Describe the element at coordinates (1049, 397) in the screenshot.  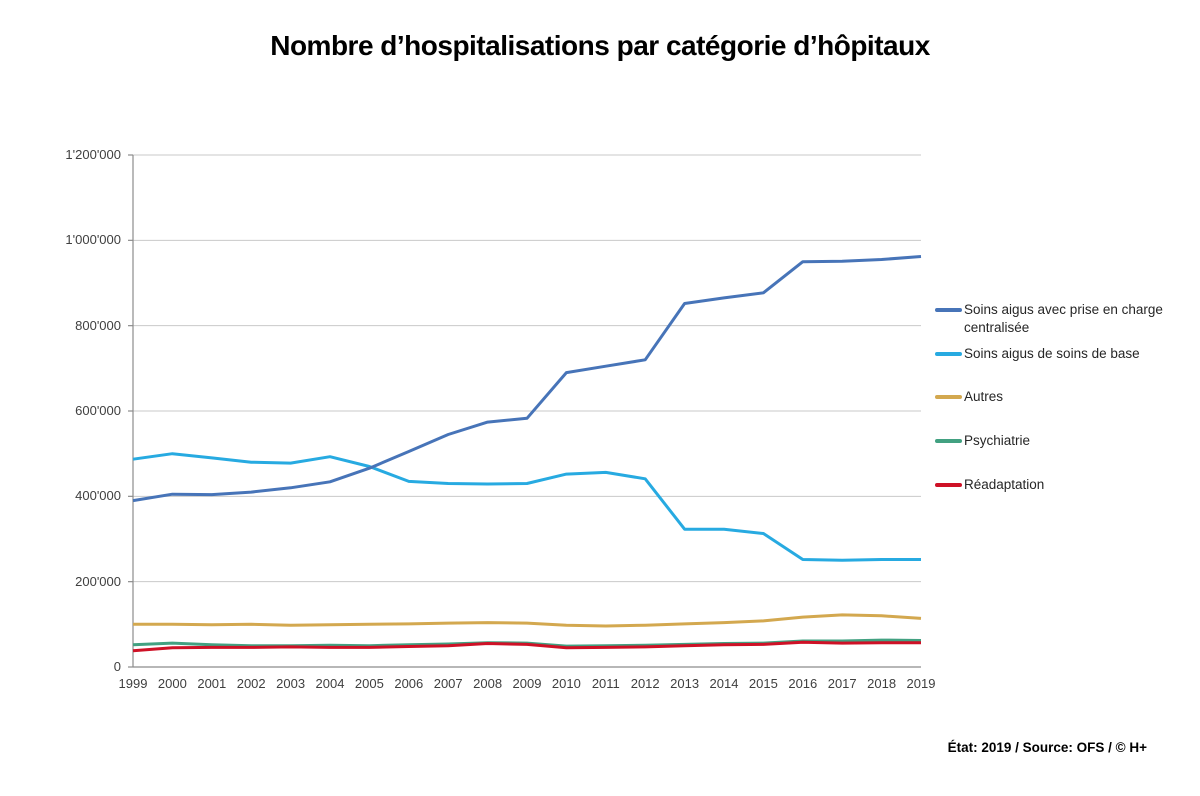
I see `legend-item-3: Autres` at that location.